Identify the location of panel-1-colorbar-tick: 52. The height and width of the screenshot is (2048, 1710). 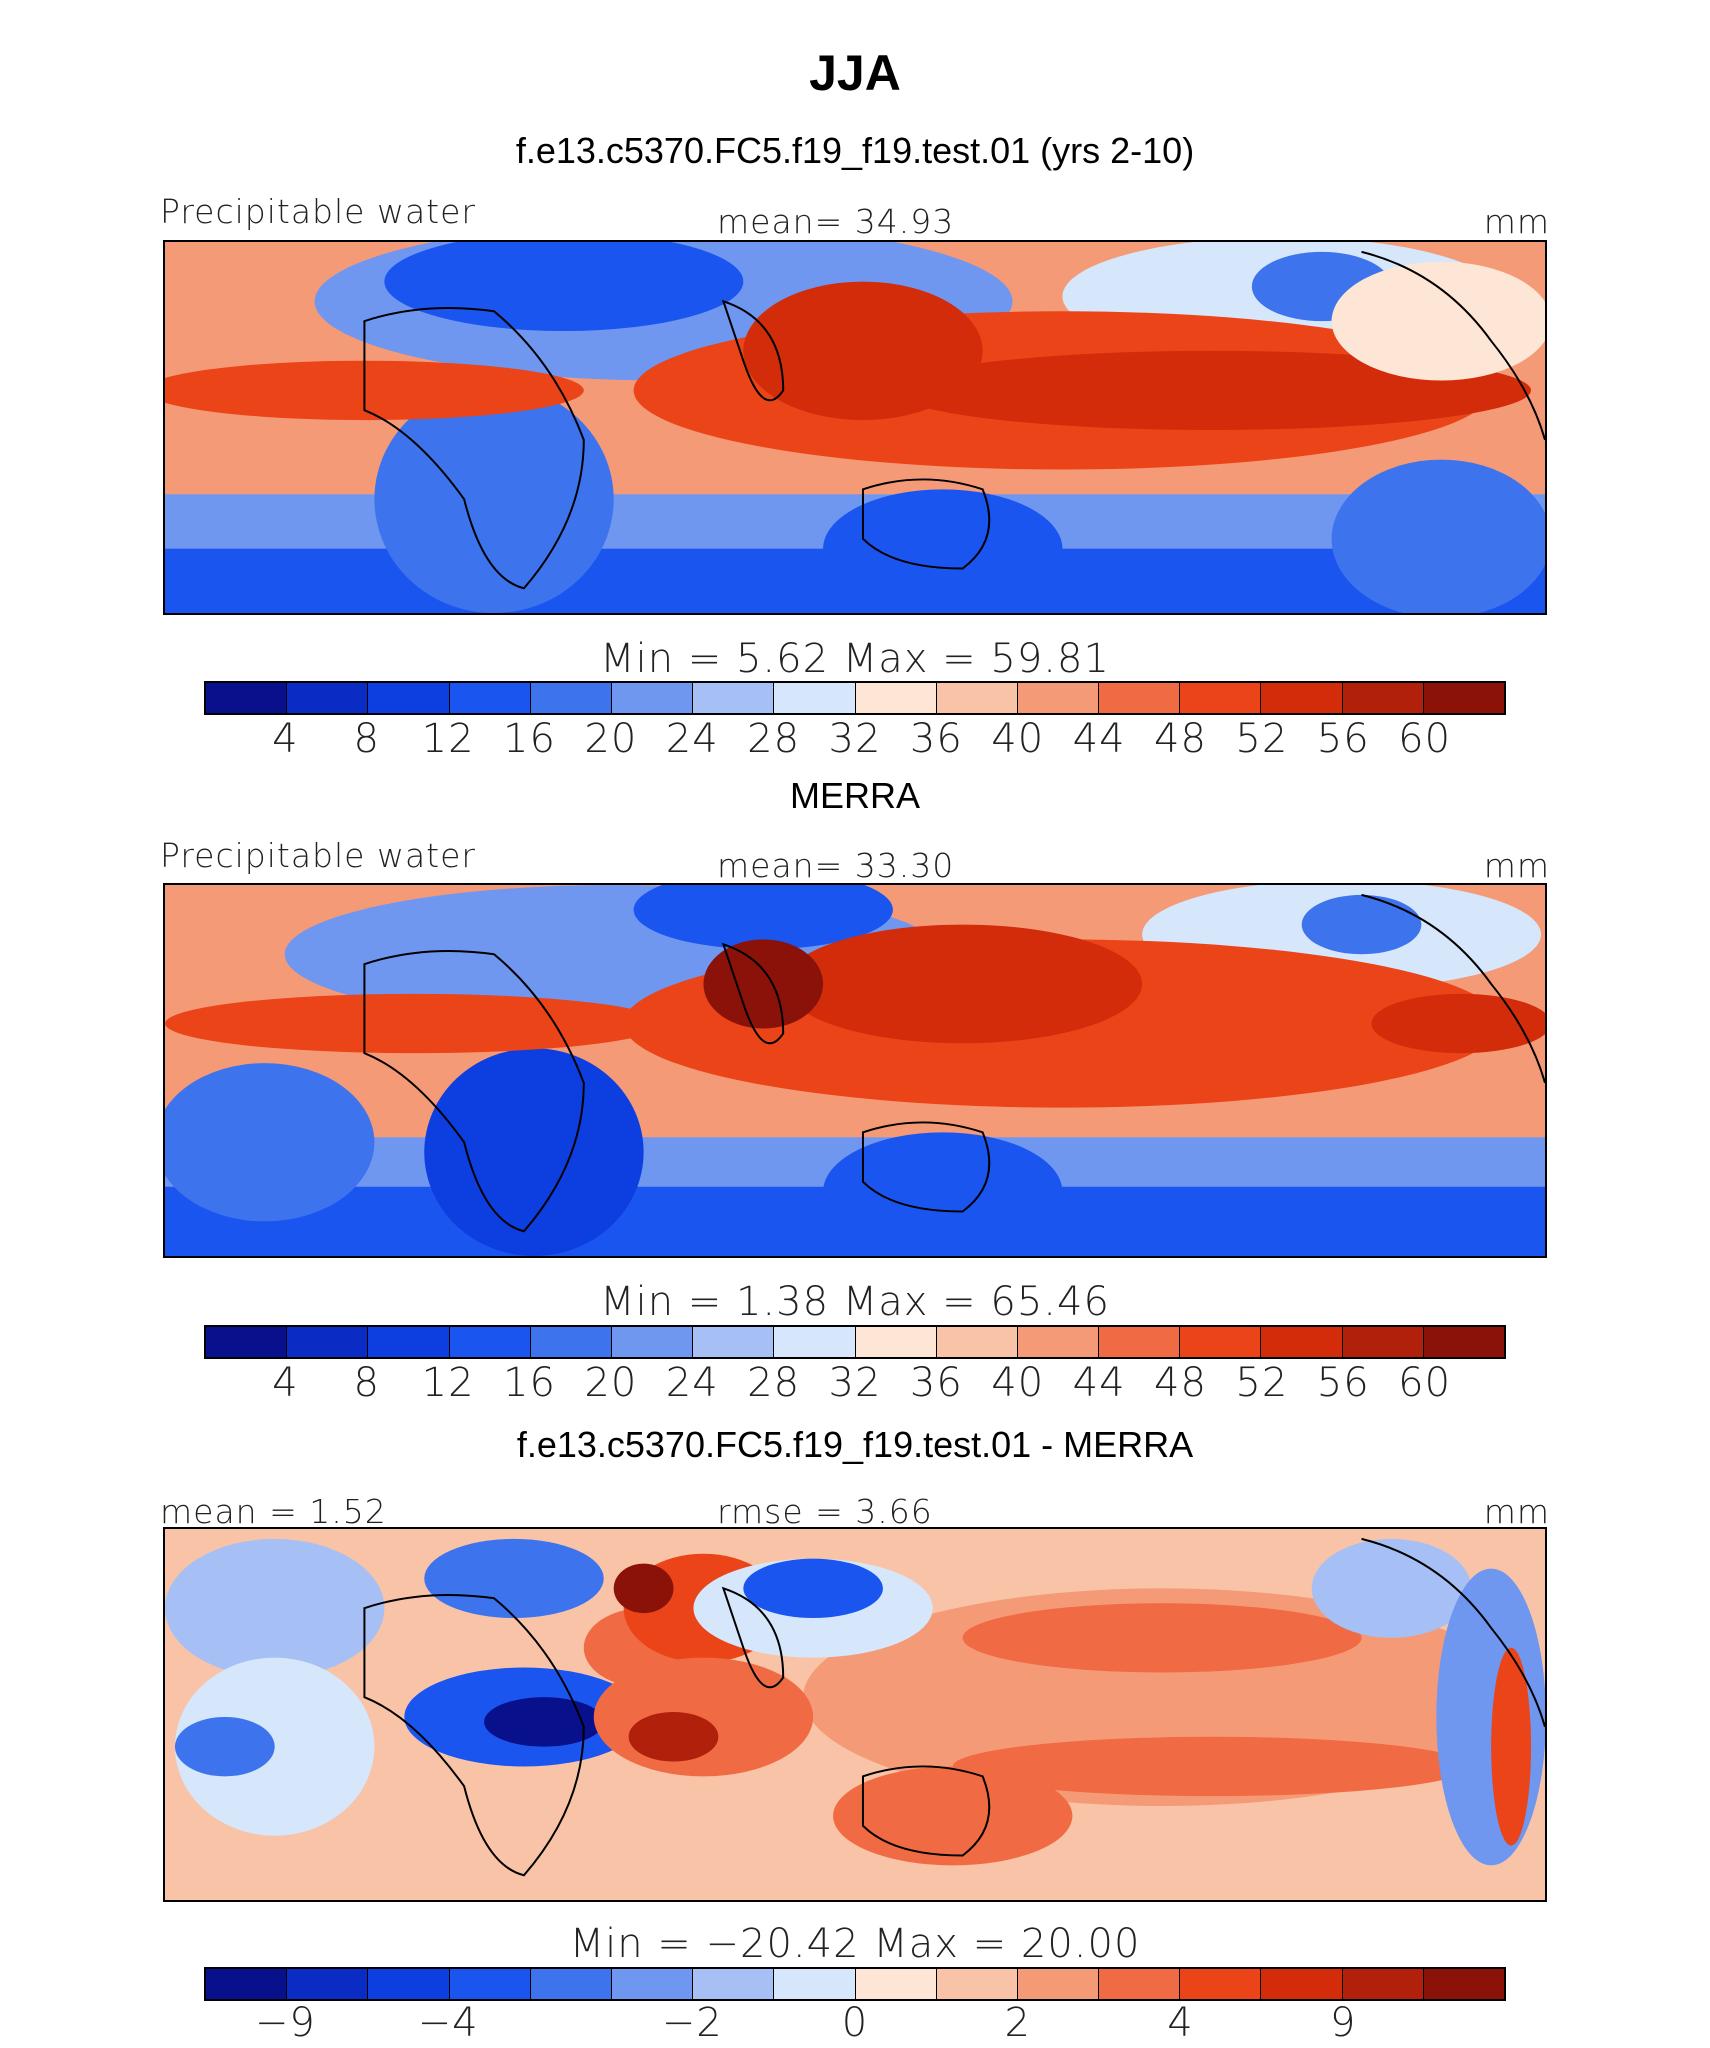
(1262, 739).